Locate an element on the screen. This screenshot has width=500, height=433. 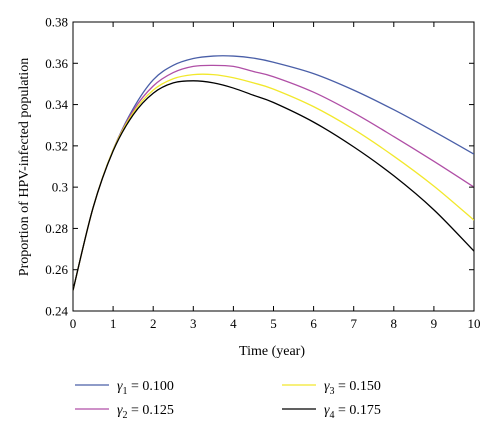
y-tick-label: 0.34 is located at coordinates (56, 104).